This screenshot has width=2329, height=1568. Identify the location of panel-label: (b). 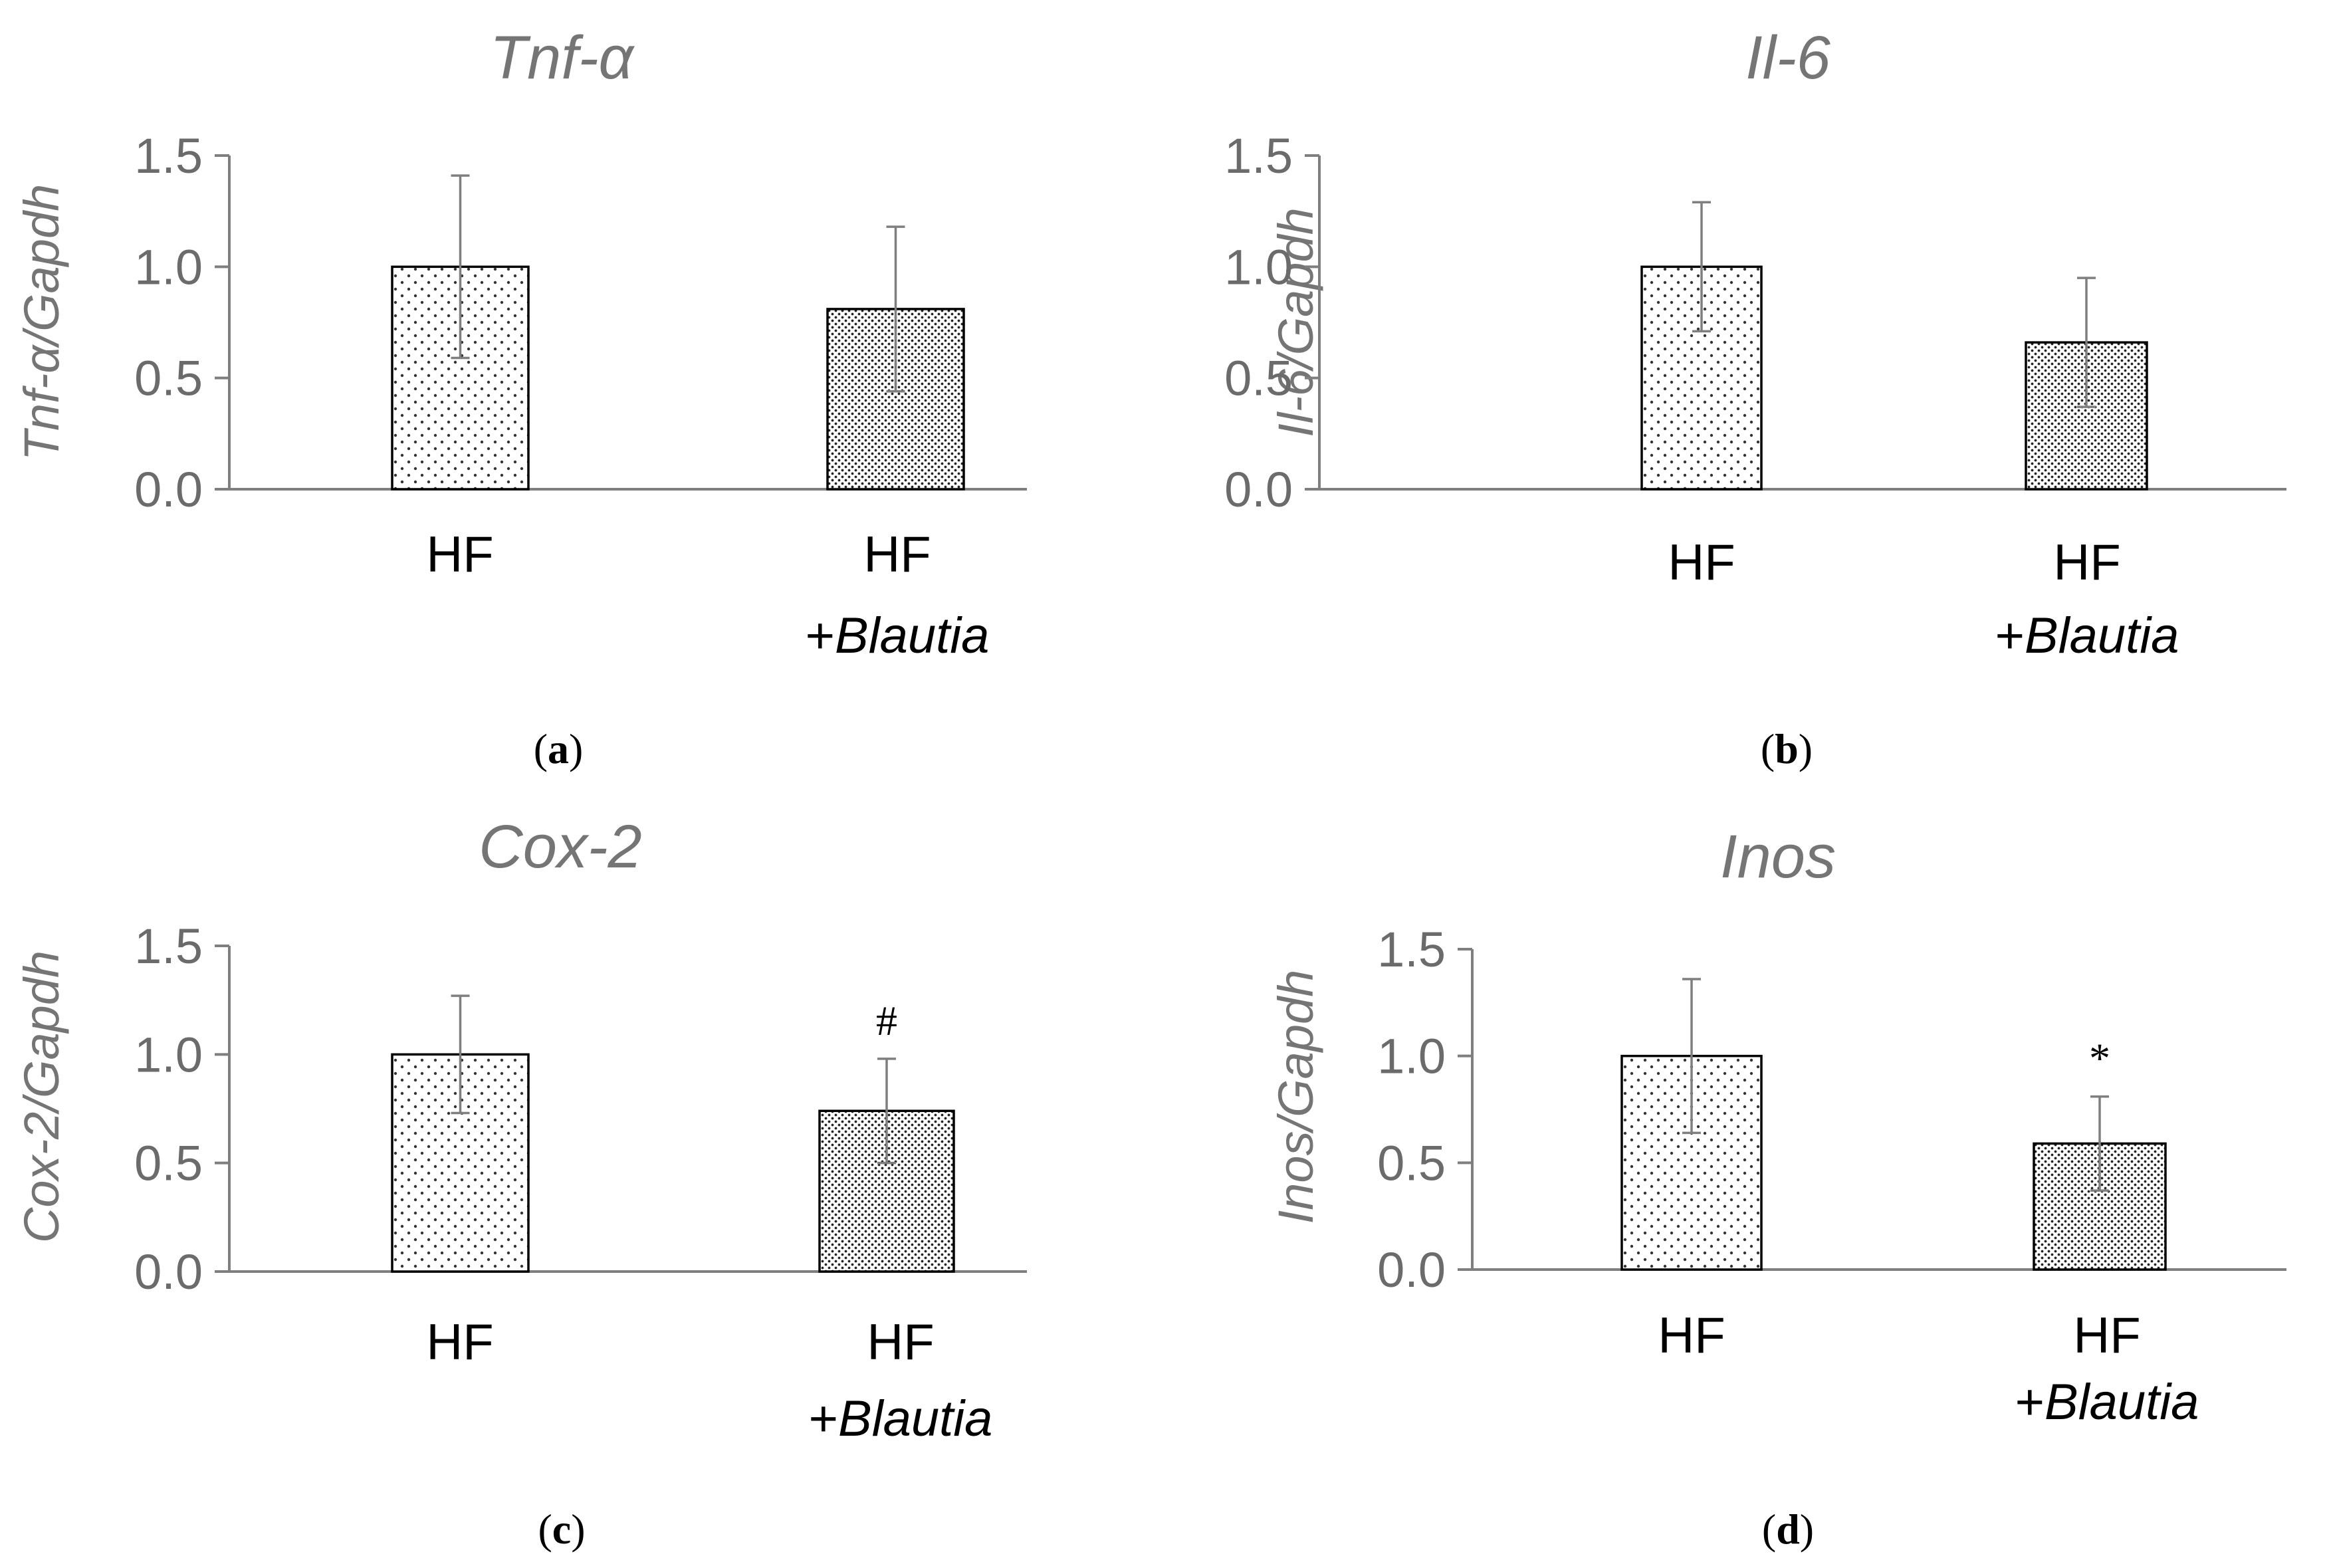
(1787, 748).